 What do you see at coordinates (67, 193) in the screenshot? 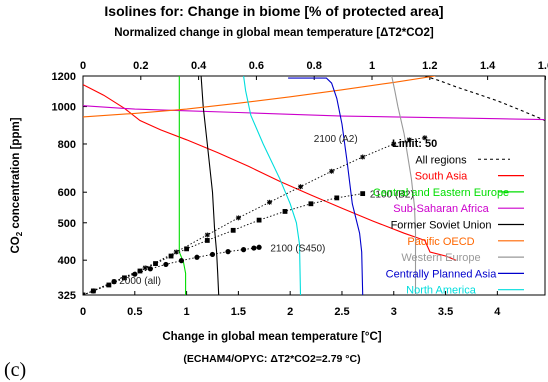
I see `y-tick-label: 600` at bounding box center [67, 193].